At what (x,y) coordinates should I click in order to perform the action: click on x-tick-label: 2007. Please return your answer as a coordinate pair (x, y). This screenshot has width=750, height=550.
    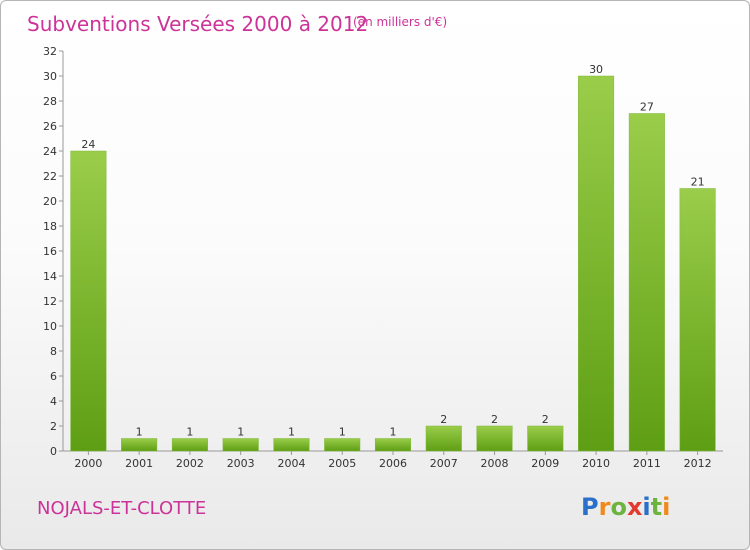
    Looking at the image, I should click on (444, 463).